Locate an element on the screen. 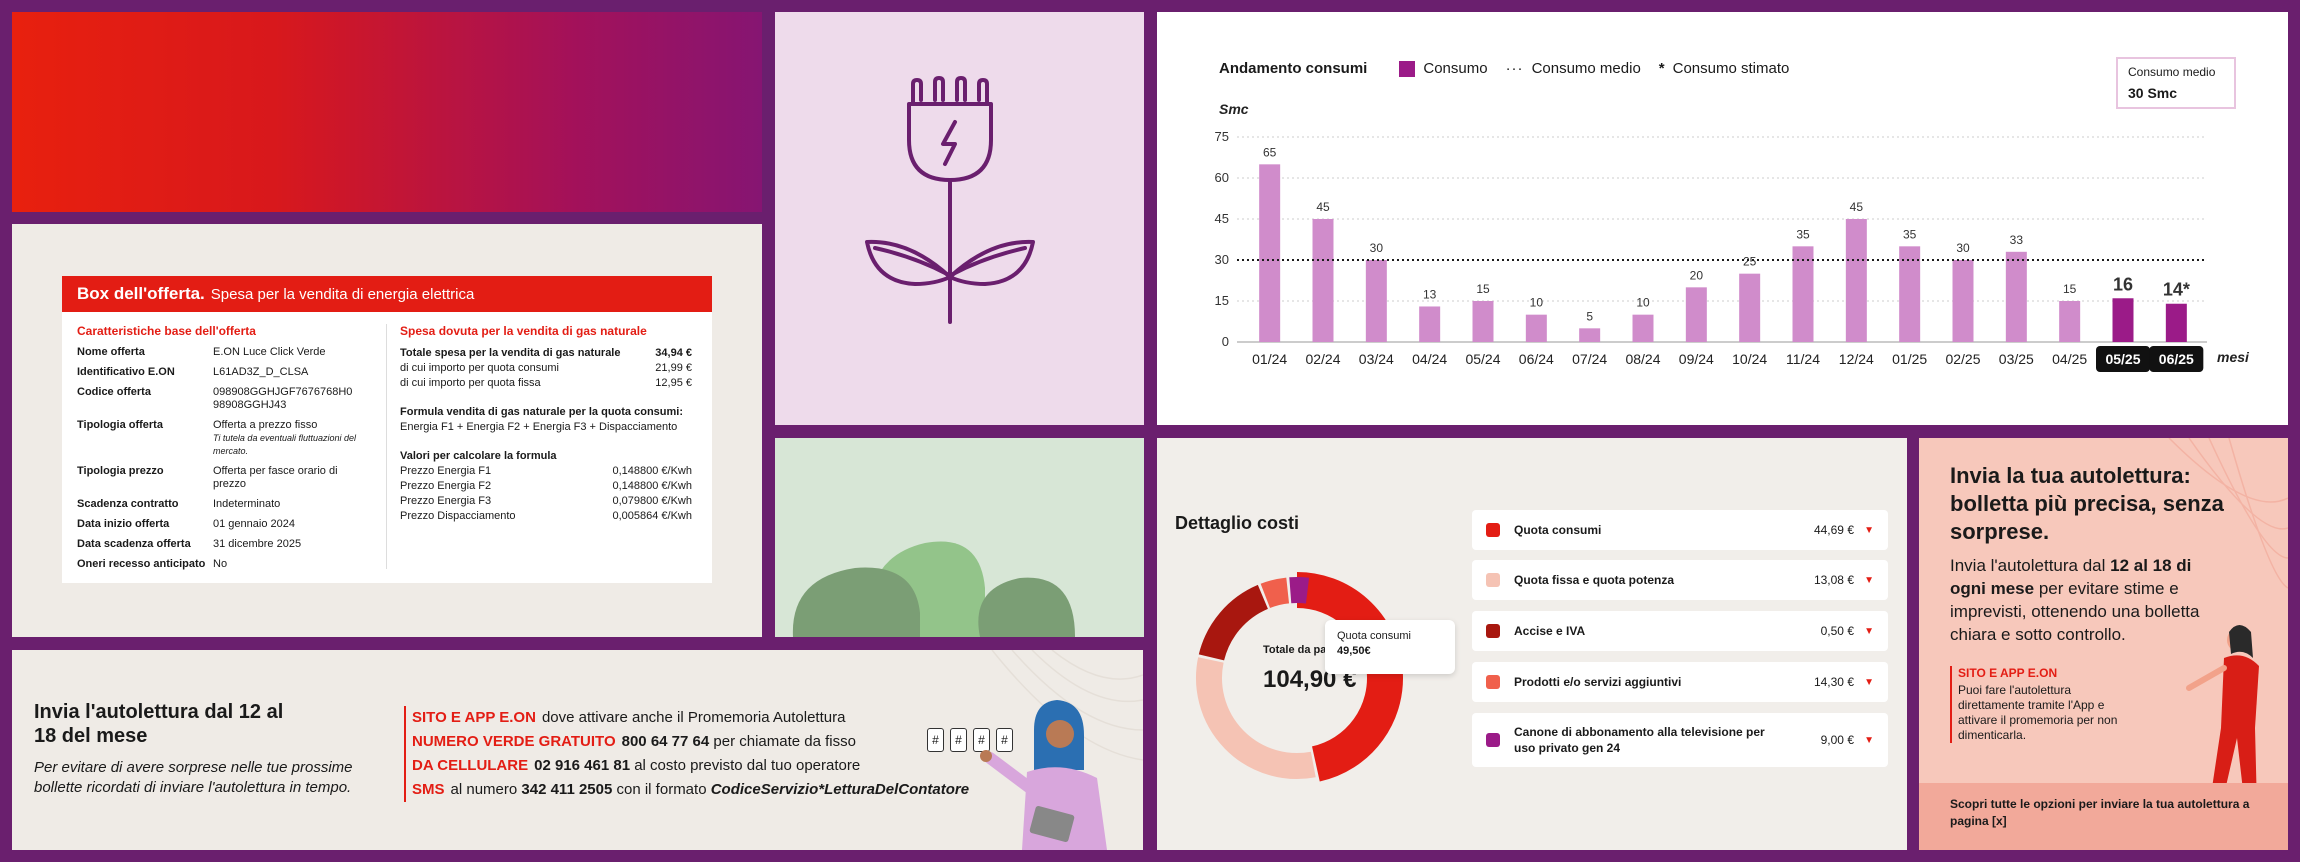 The image size is (2300, 862). price-label: Prezzo Energia F3 is located at coordinates (446, 501).